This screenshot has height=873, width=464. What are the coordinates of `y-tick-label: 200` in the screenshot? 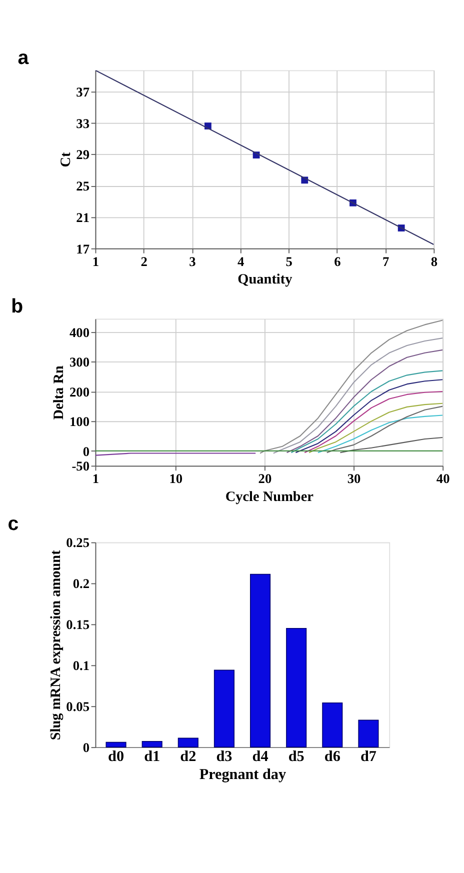 It's located at (79, 392).